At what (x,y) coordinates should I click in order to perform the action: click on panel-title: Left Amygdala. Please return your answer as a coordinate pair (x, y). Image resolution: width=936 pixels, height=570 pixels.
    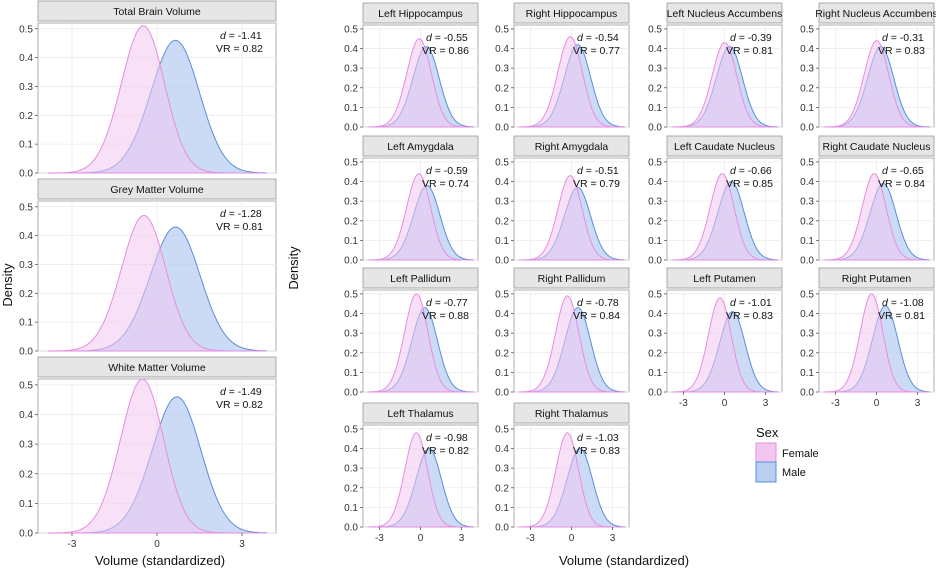
    Looking at the image, I should click on (420, 147).